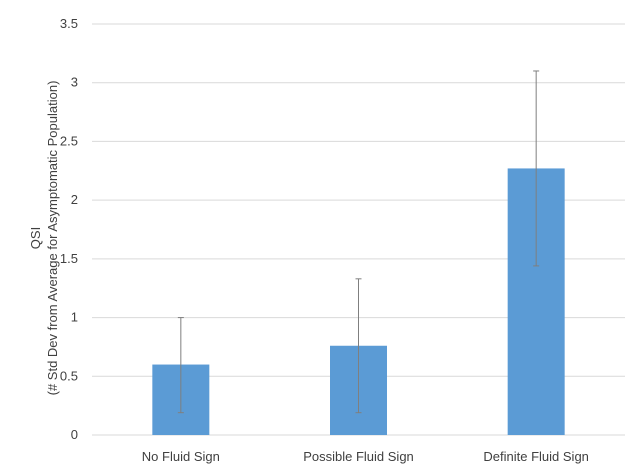 The width and height of the screenshot is (627, 465). What do you see at coordinates (74, 82) in the screenshot?
I see `y-tick-label: 3` at bounding box center [74, 82].